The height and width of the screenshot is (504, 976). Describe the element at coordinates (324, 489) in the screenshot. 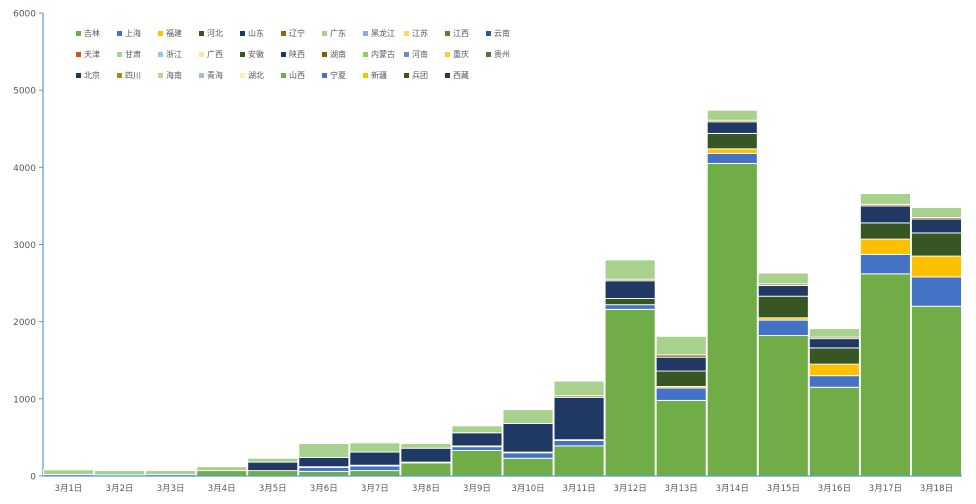

I see `x-tick-label: 3月6日` at that location.